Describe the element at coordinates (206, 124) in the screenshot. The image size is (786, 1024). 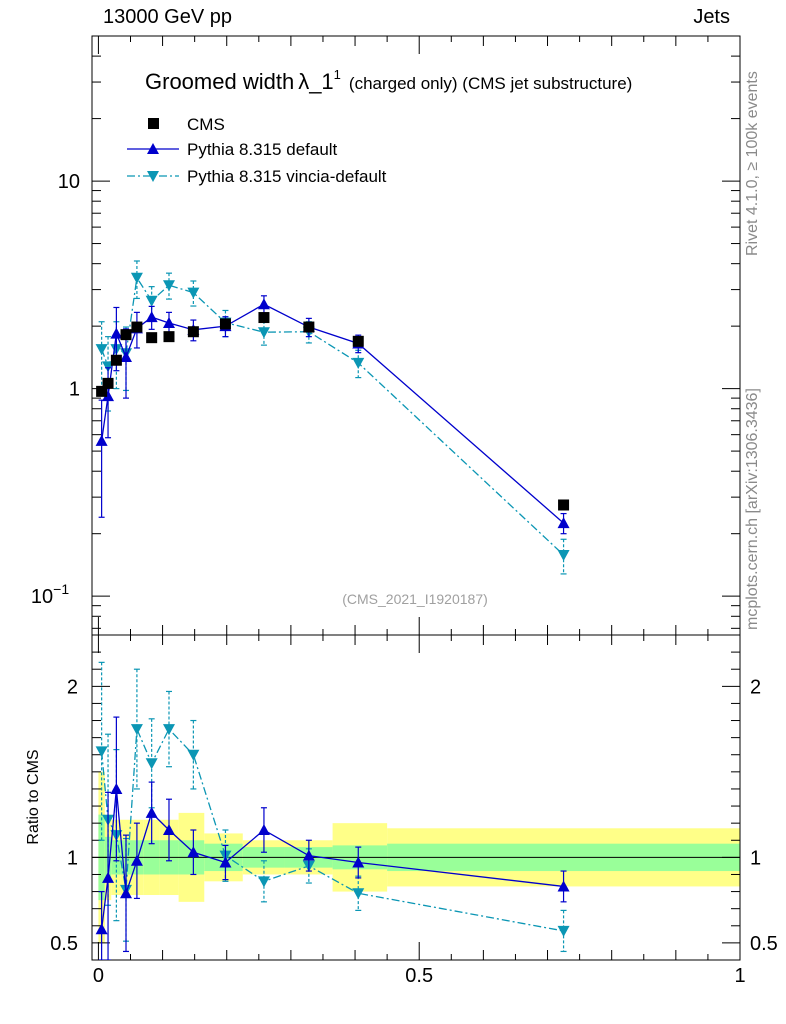
I see `legend-label-cms: CMS` at that location.